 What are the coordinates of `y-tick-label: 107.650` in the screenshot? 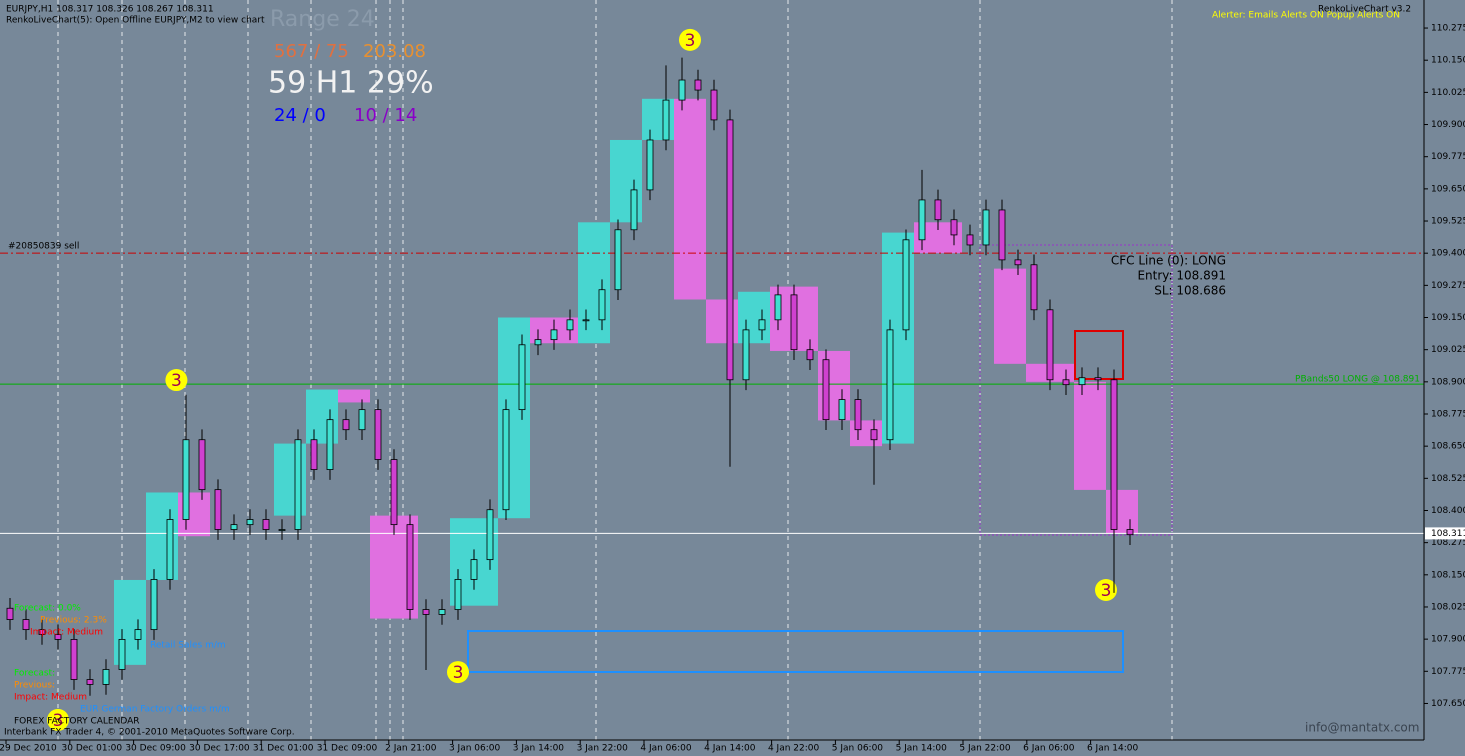 It's located at (1448, 704).